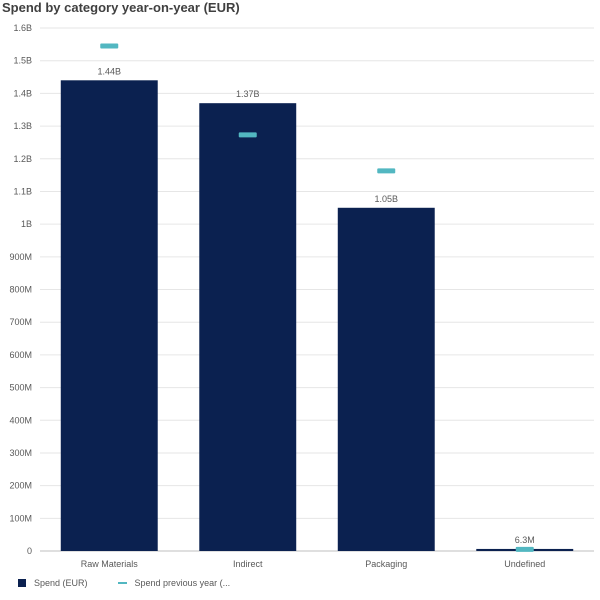 This screenshot has height=600, width=600. What do you see at coordinates (248, 564) in the screenshot?
I see `x-category-label: Indirect` at bounding box center [248, 564].